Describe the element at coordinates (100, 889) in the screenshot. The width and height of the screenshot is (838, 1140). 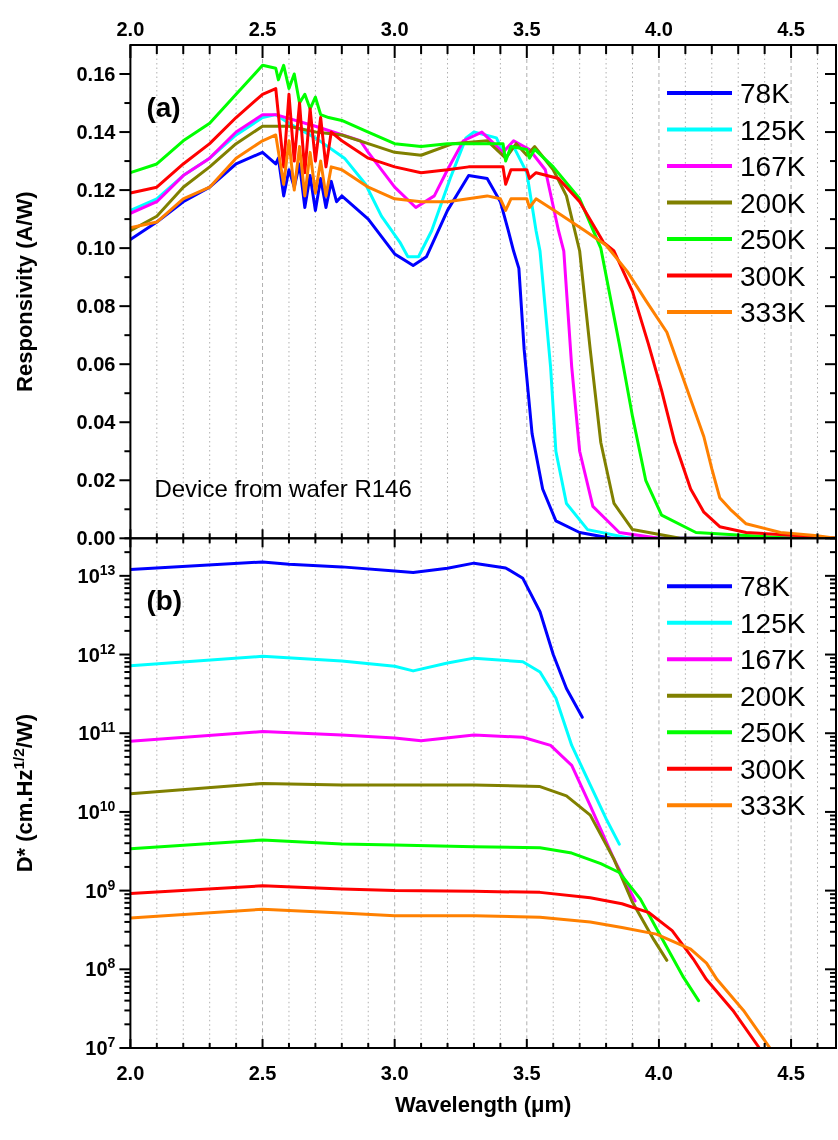
I see `y-tick-label: 10$^{9}$` at that location.